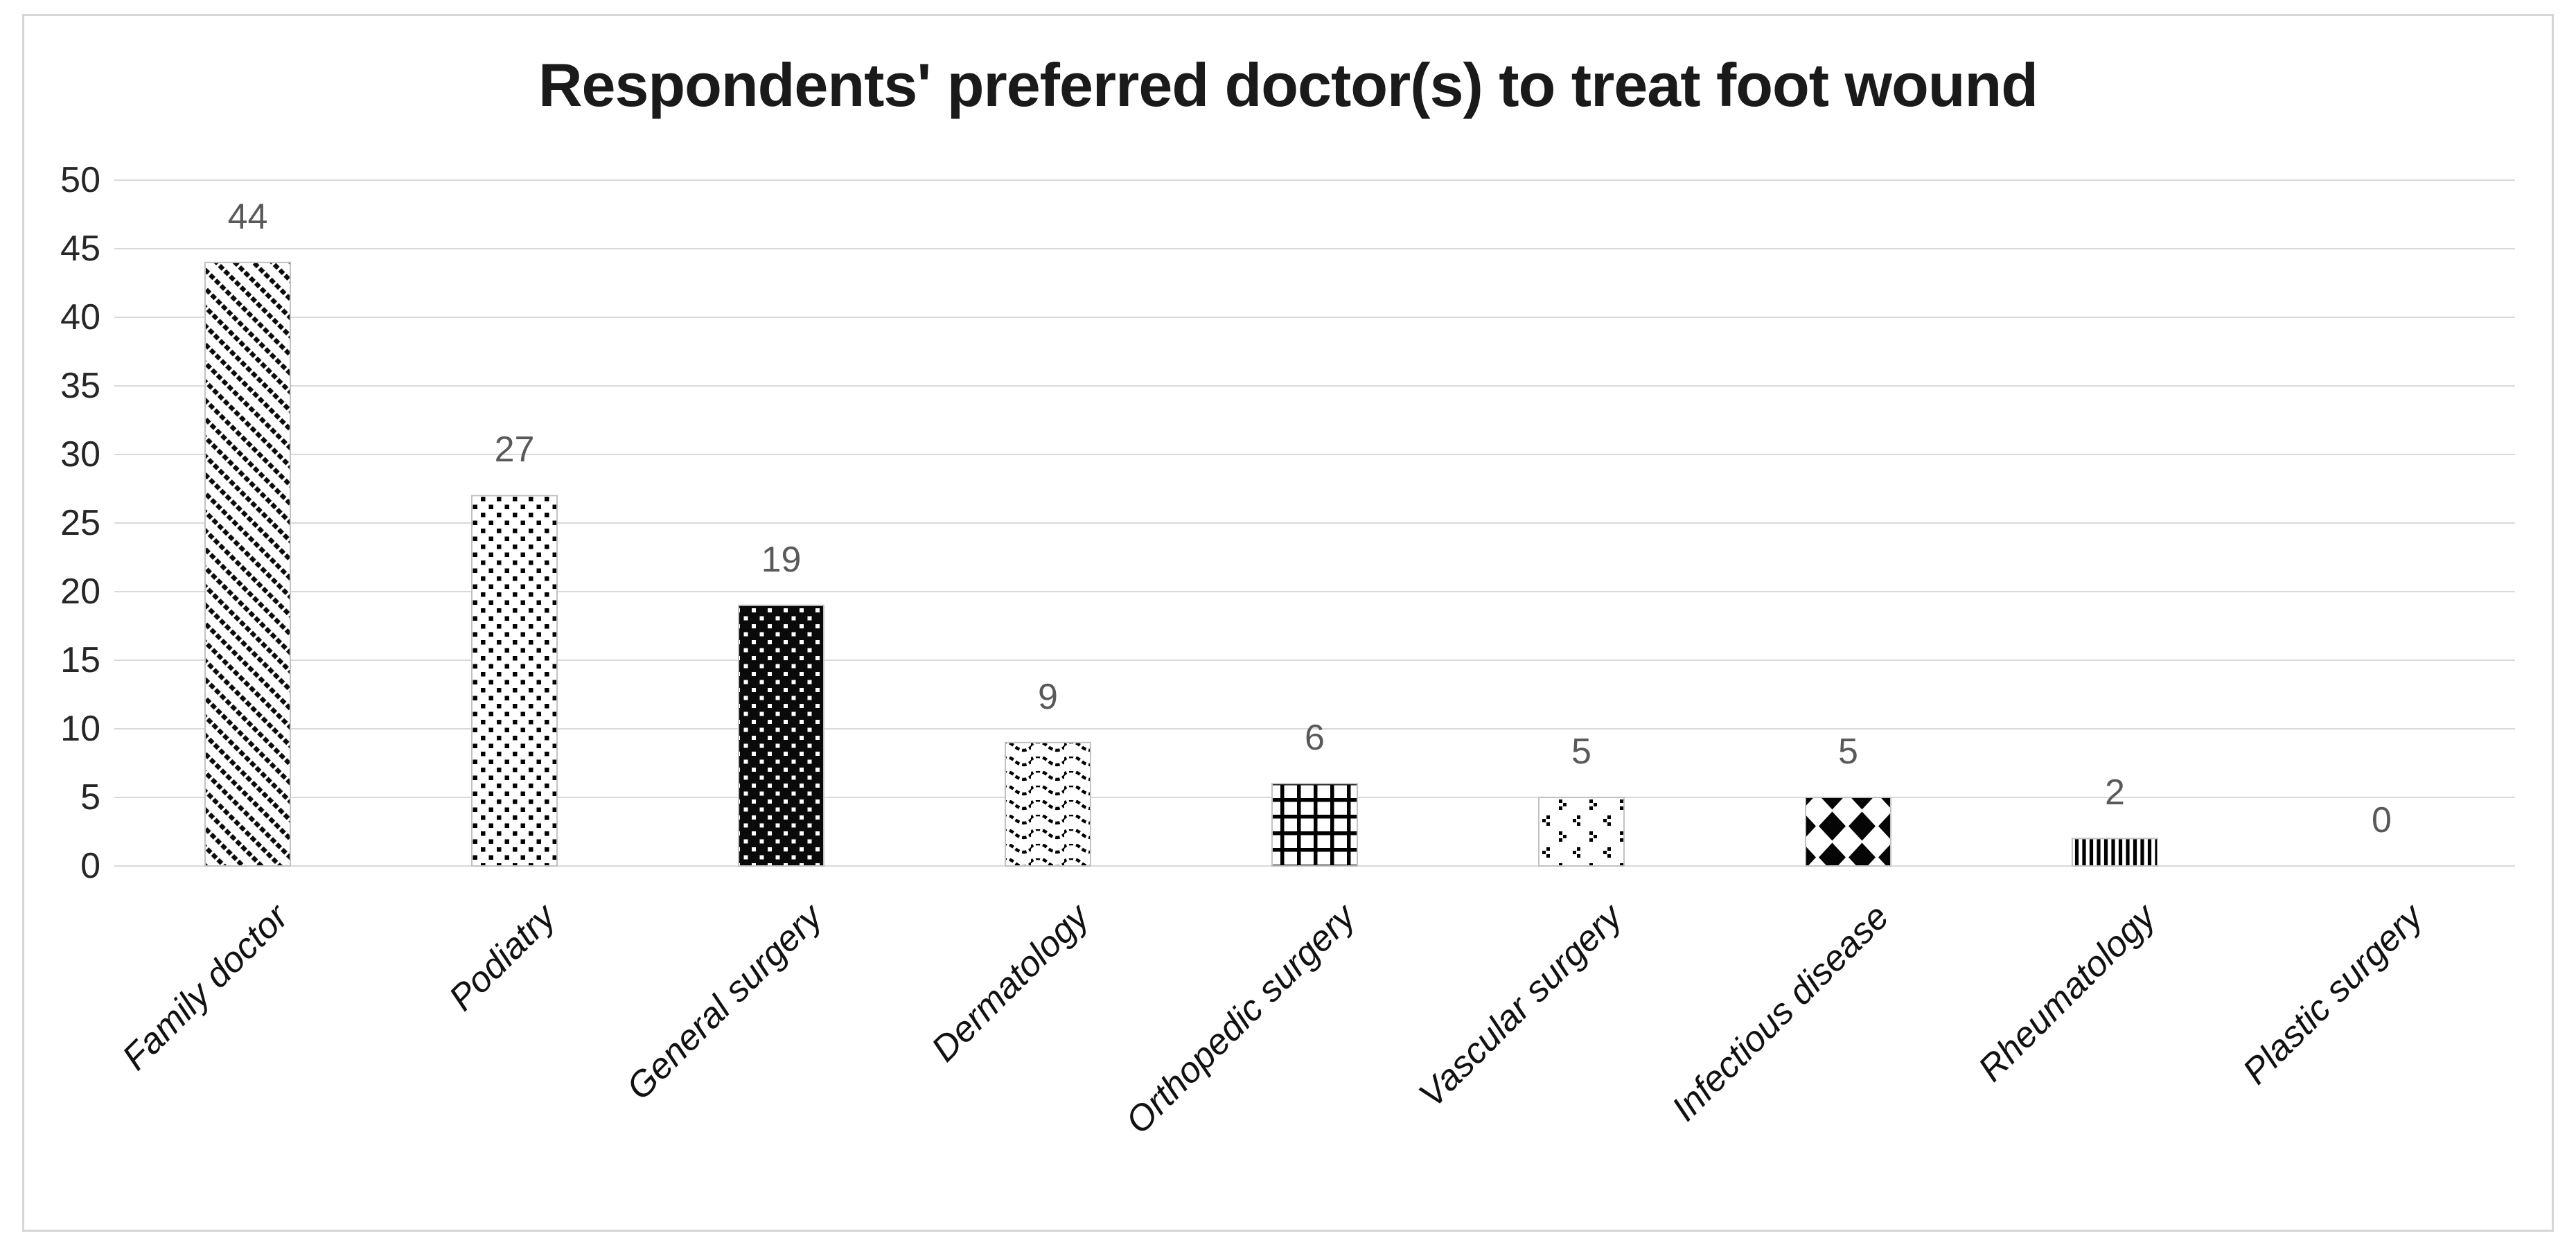 The image size is (2576, 1247). I want to click on bar-value-label-vascular-surgery: 5, so click(1581, 752).